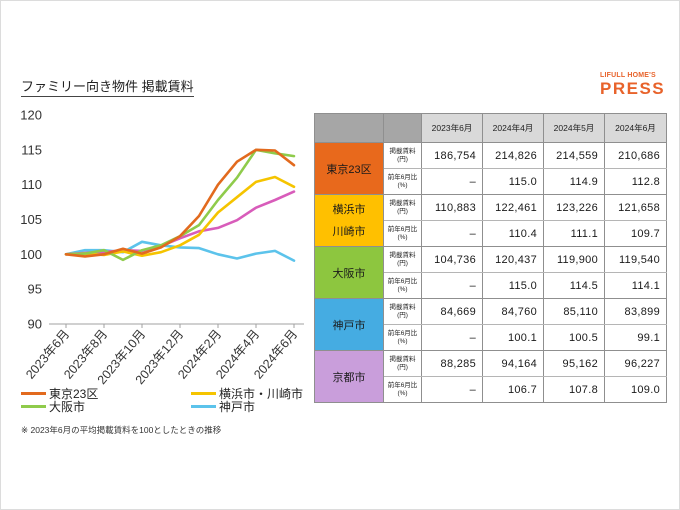 Image resolution: width=680 pixels, height=510 pixels. I want to click on legend-item-osaka: 大阪市, so click(53, 407).